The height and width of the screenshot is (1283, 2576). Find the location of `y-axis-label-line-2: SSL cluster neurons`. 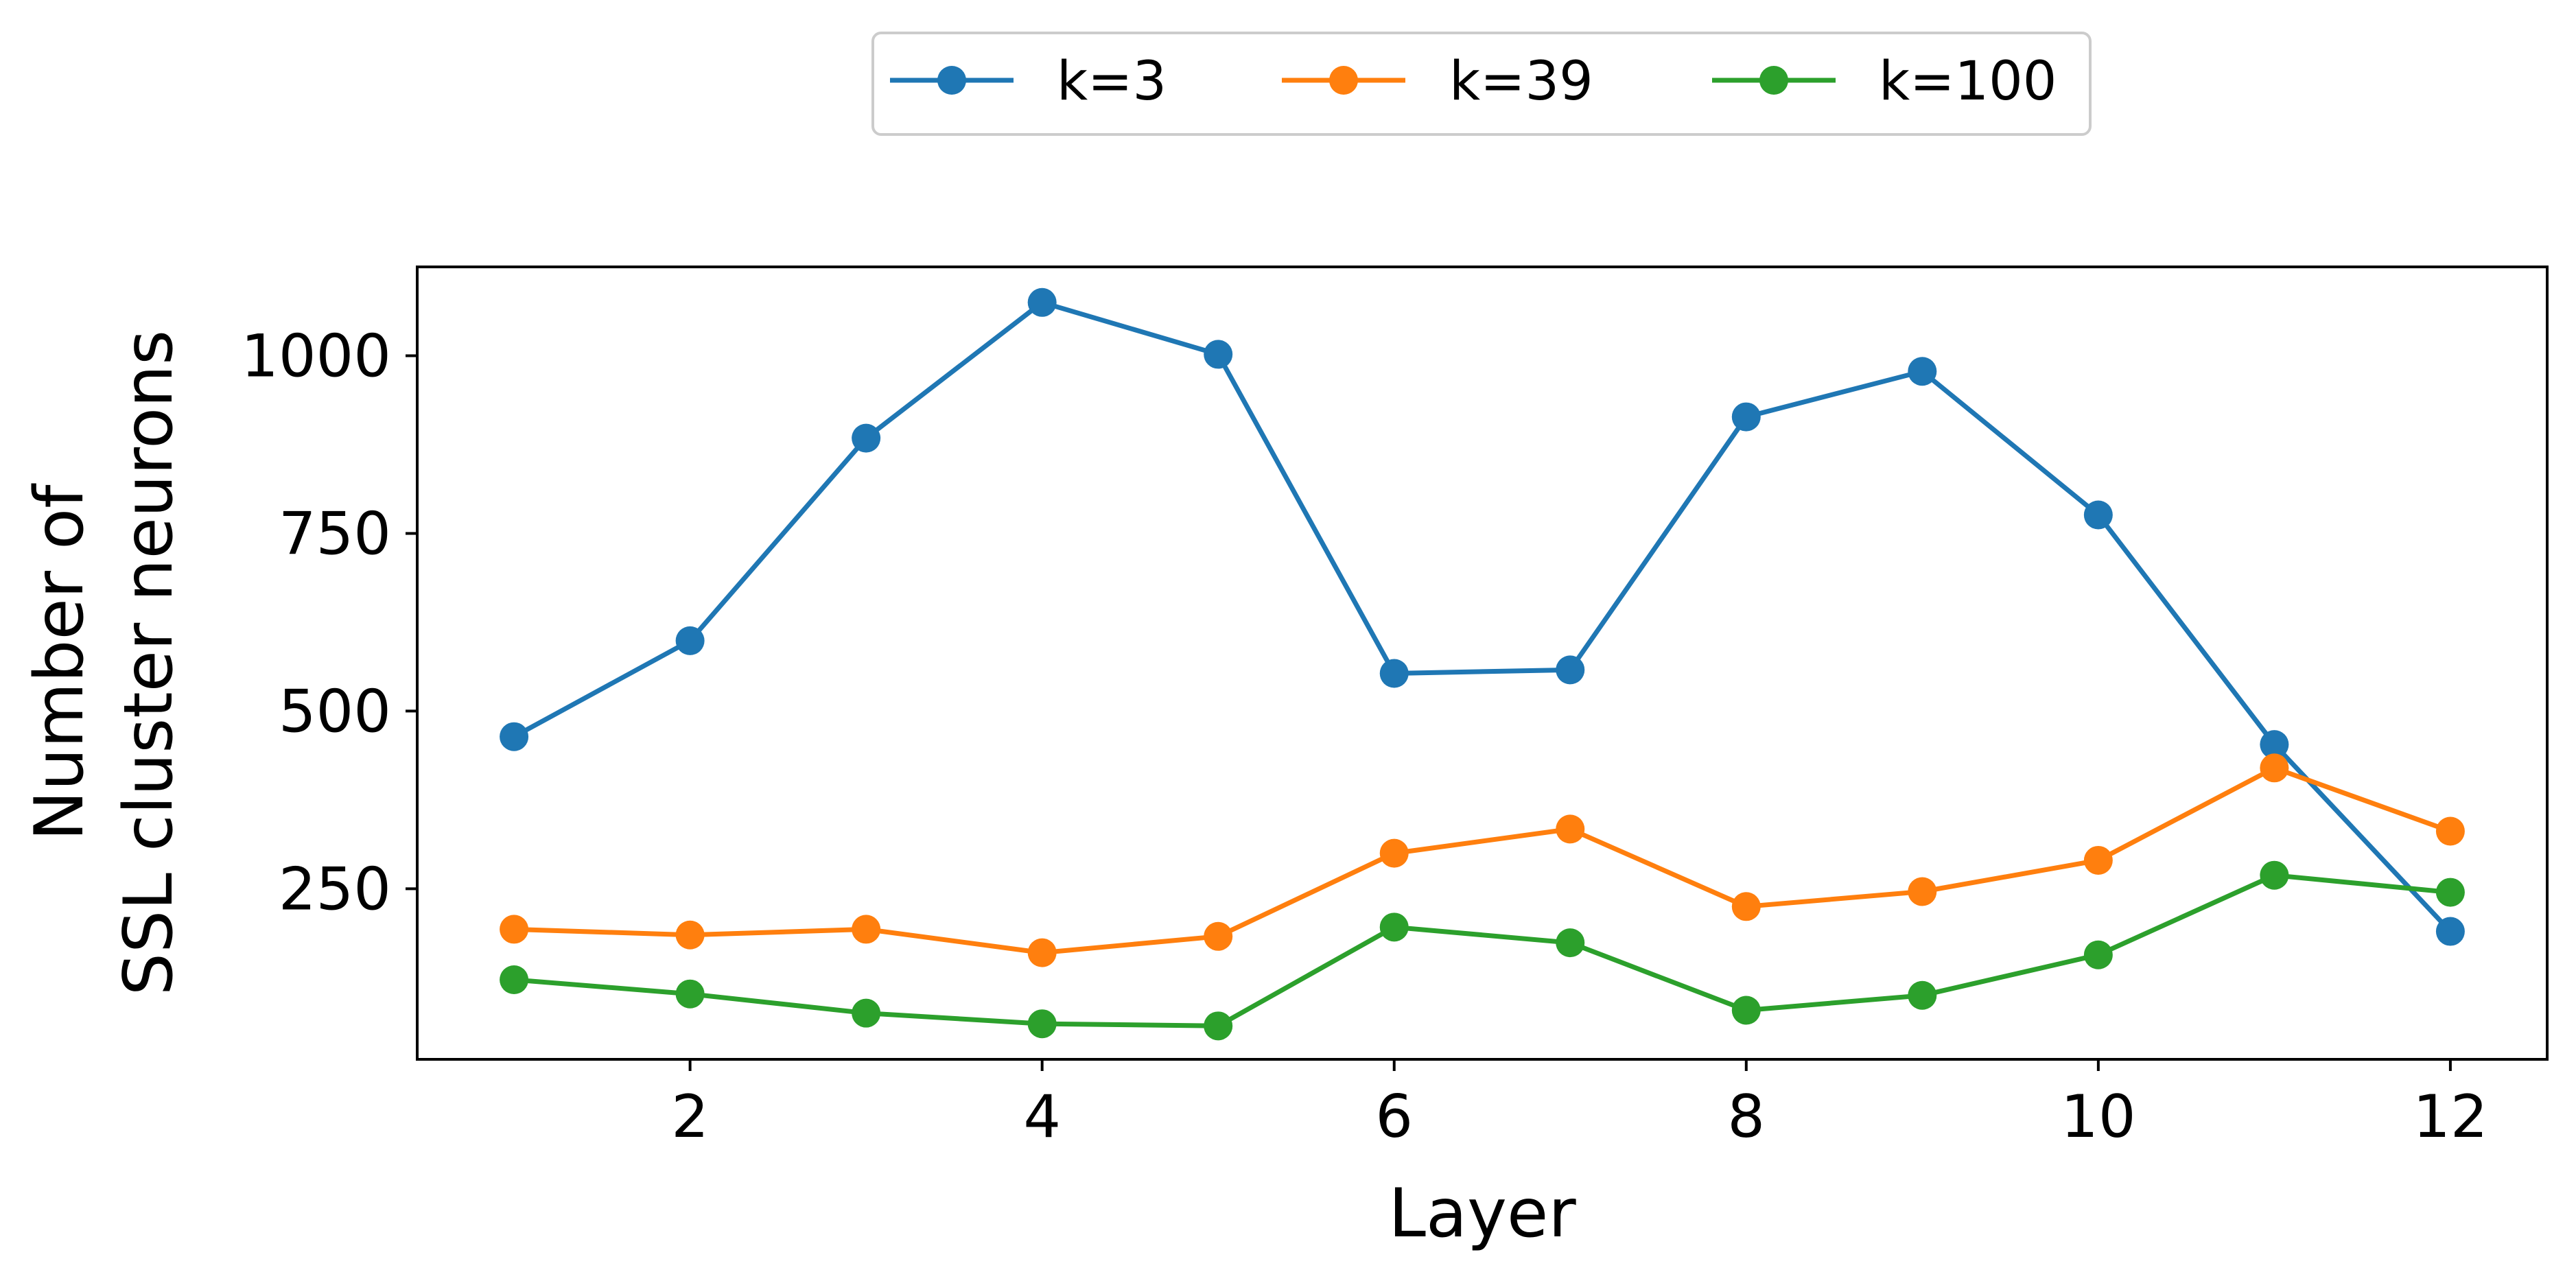

y-axis-label-line-2: SSL cluster neurons is located at coordinates (149, 663).